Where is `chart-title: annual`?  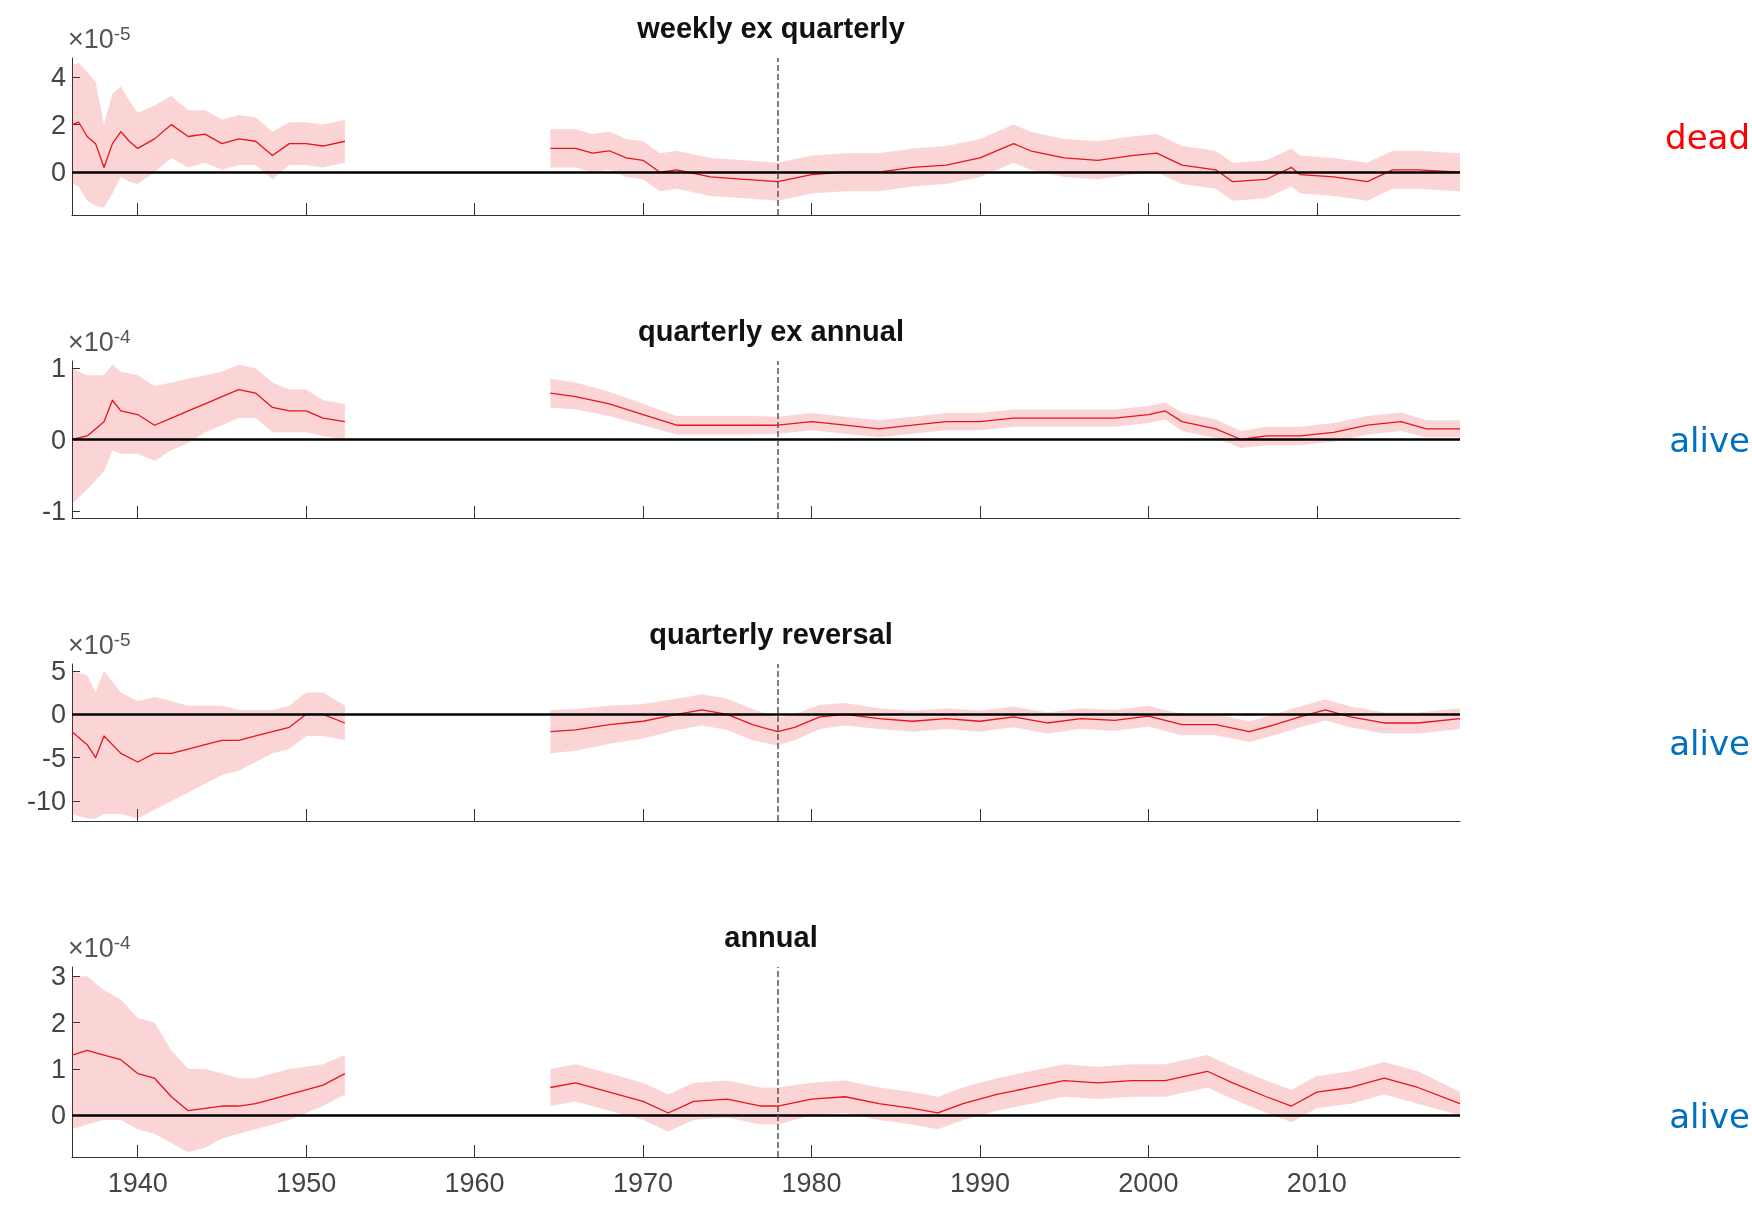
chart-title: annual is located at coordinates (771, 936).